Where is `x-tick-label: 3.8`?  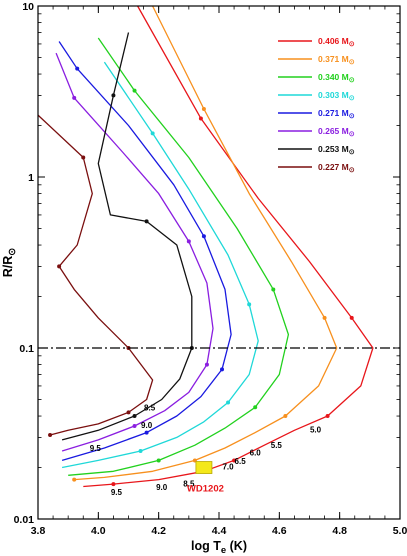
x-tick-label: 3.8 is located at coordinates (38, 531).